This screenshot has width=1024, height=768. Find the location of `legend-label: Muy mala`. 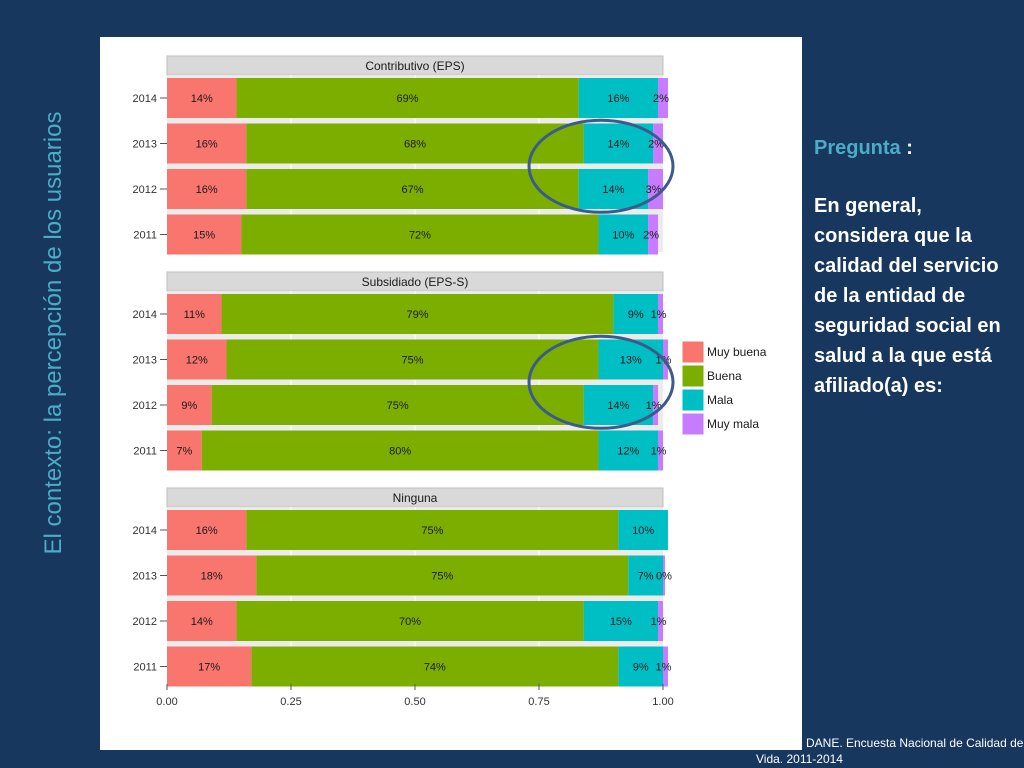

legend-label: Muy mala is located at coordinates (733, 424).